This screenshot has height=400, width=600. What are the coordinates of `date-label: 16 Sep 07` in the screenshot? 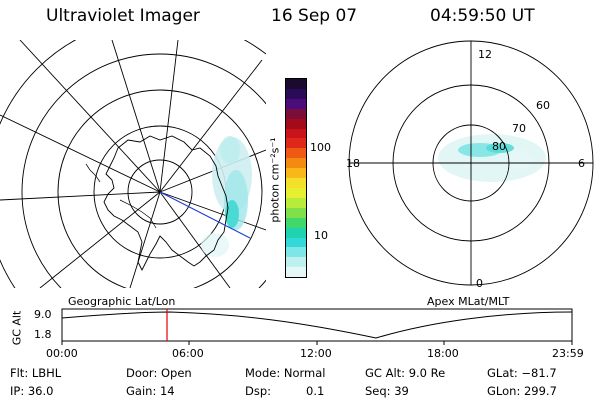 It's located at (314, 16).